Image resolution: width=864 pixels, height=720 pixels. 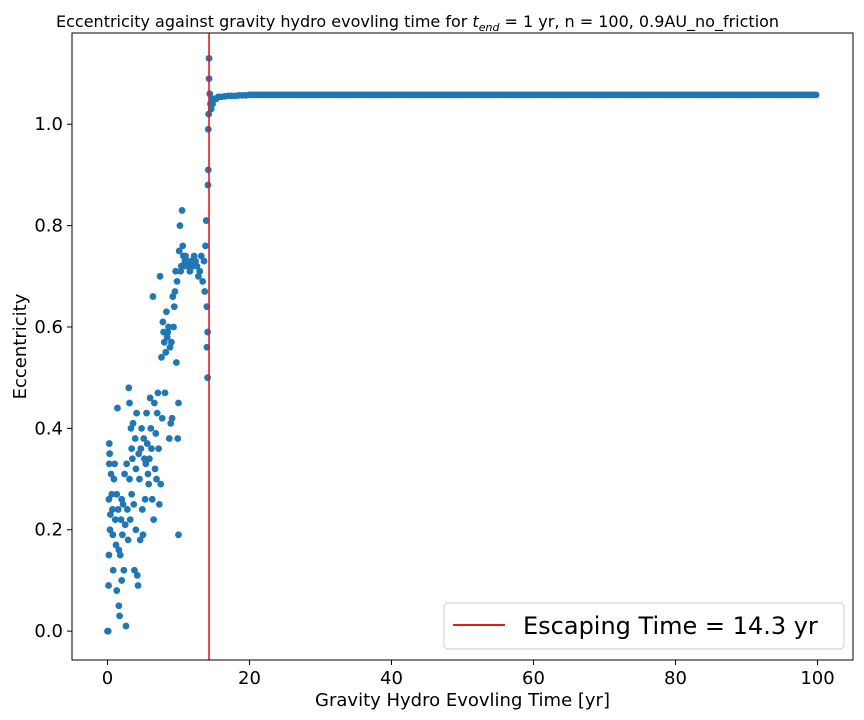 What do you see at coordinates (20, 346) in the screenshot?
I see `y-axis-label: Eccentricity` at bounding box center [20, 346].